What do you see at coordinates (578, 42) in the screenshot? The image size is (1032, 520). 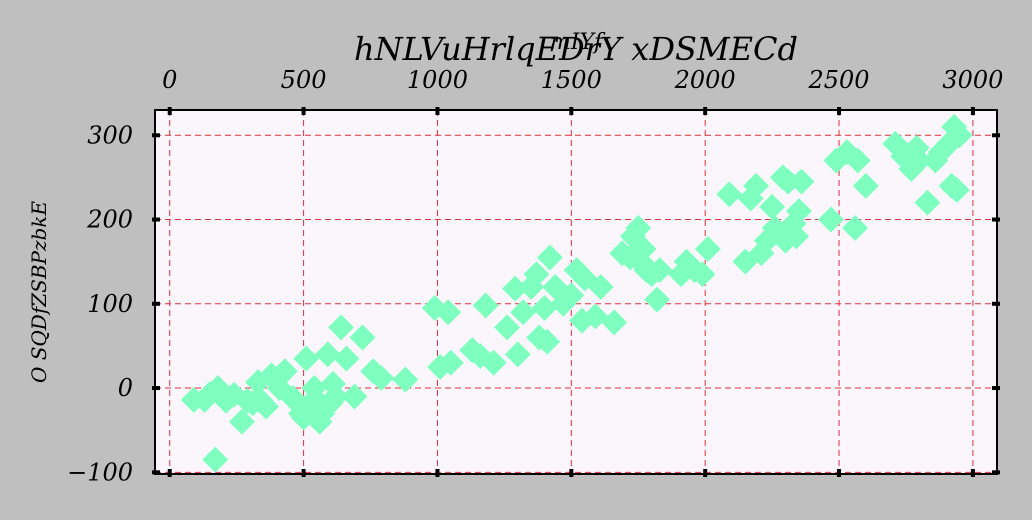 I see `x-axis-label: mIYf` at bounding box center [578, 42].